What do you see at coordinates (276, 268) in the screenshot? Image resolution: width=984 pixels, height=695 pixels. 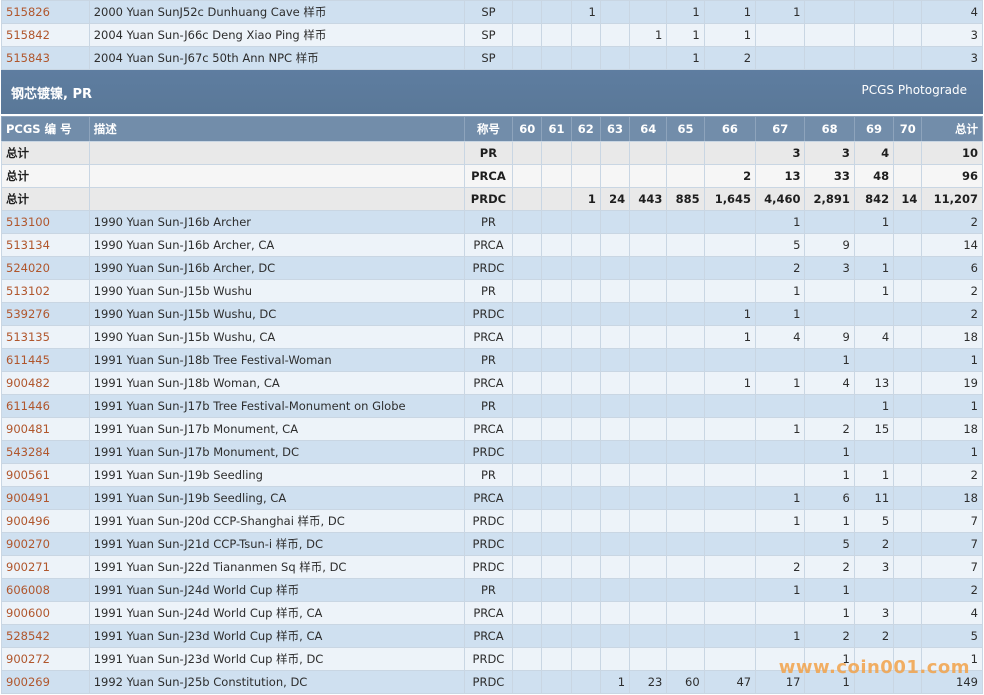 I see `coin-description: 1990 Yuan Sun-J16b Archer, DC` at bounding box center [276, 268].